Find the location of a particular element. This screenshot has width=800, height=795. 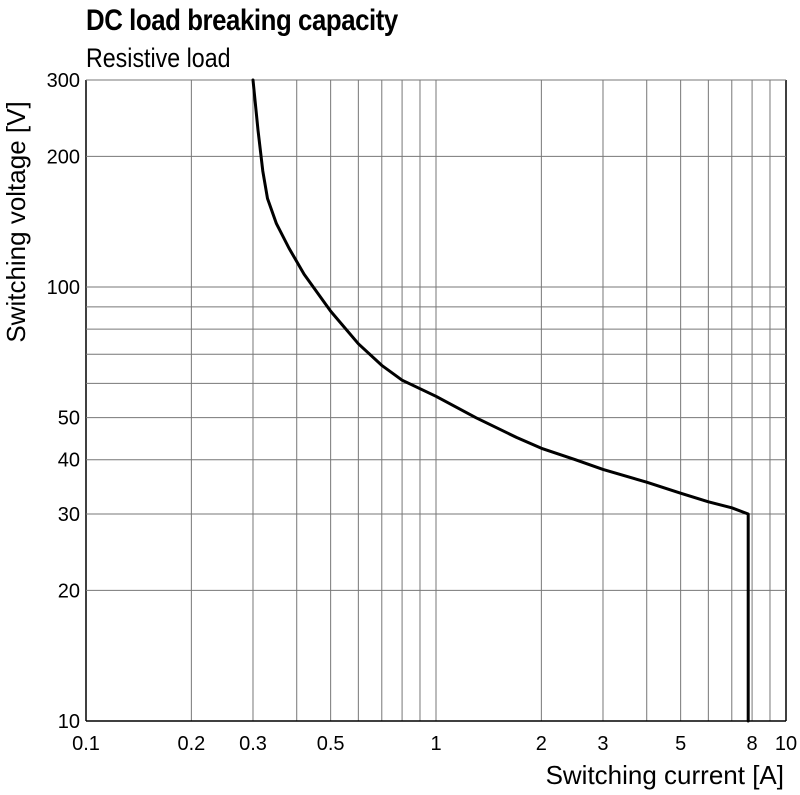

x-tick-label: 10 is located at coordinates (786, 744).